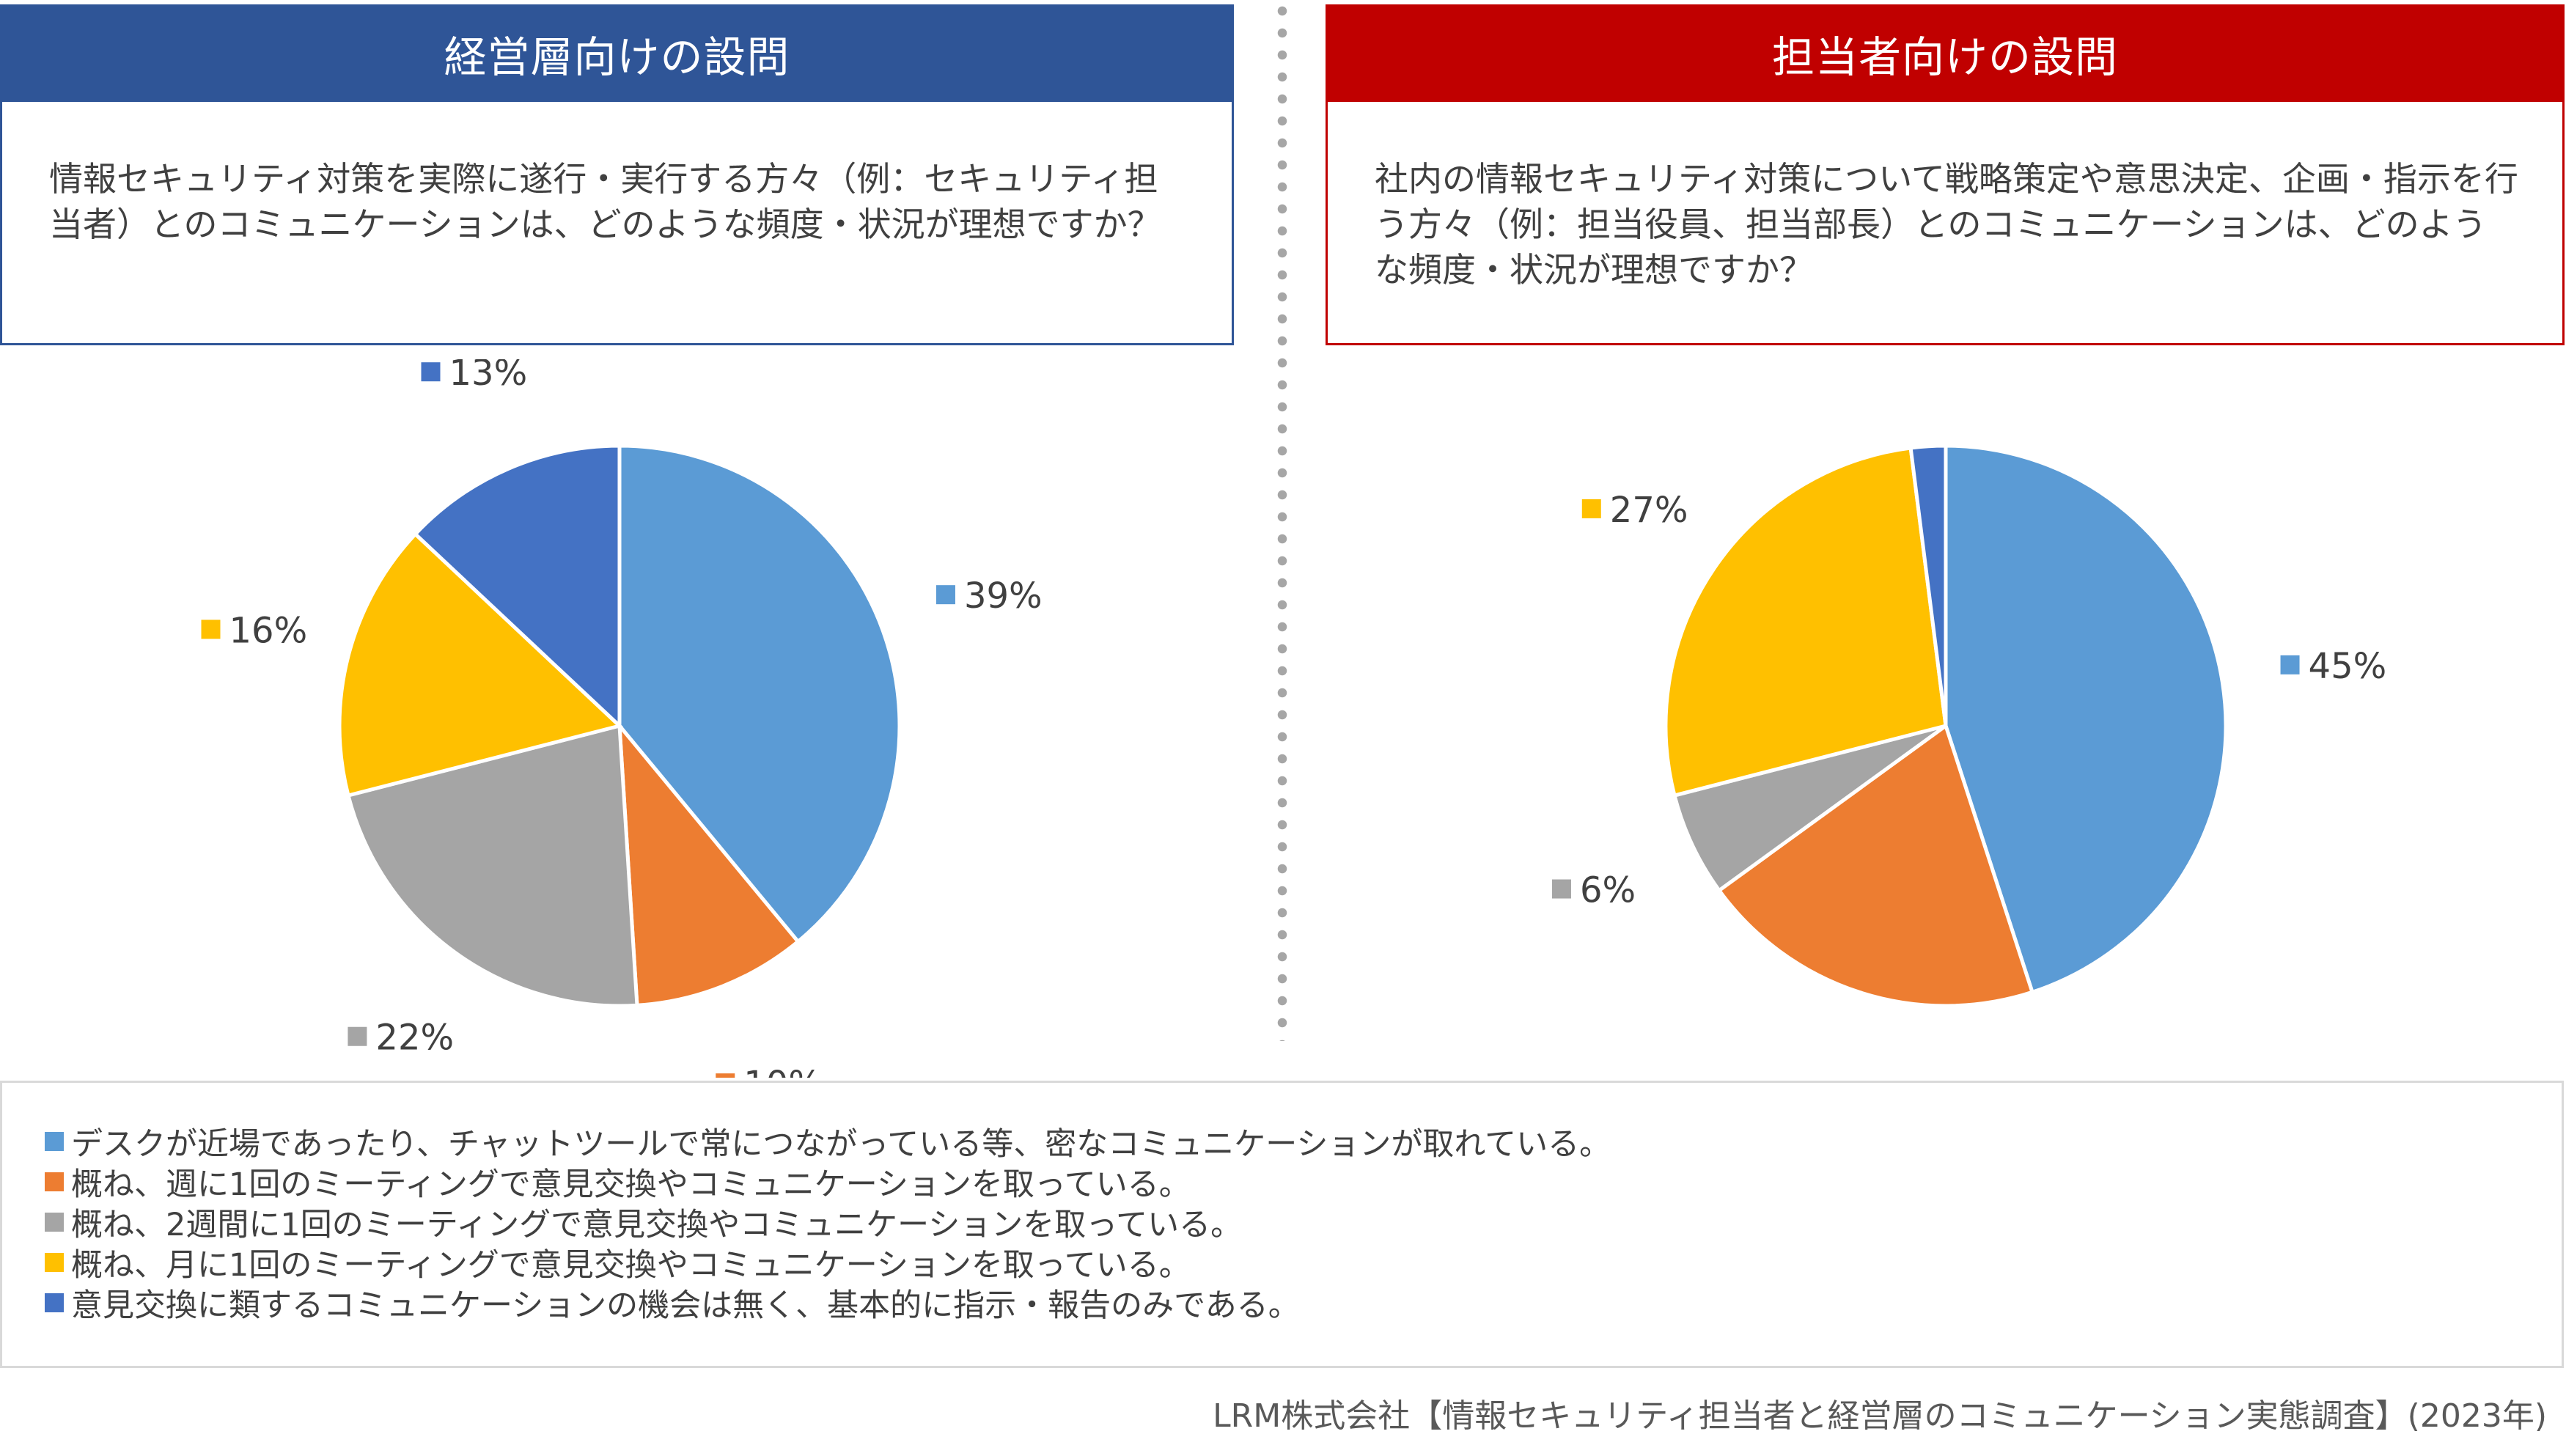  Describe the element at coordinates (1303, 1222) in the screenshot. I see `legend-item-biweekly: 概ね、2週間に1回のミーティングで意見交換やコミュニケーションを取っている。` at that location.